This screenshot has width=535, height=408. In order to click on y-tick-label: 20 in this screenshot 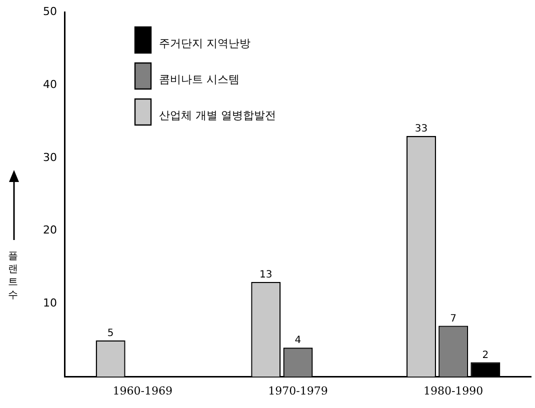, I will do `click(49, 230)`.